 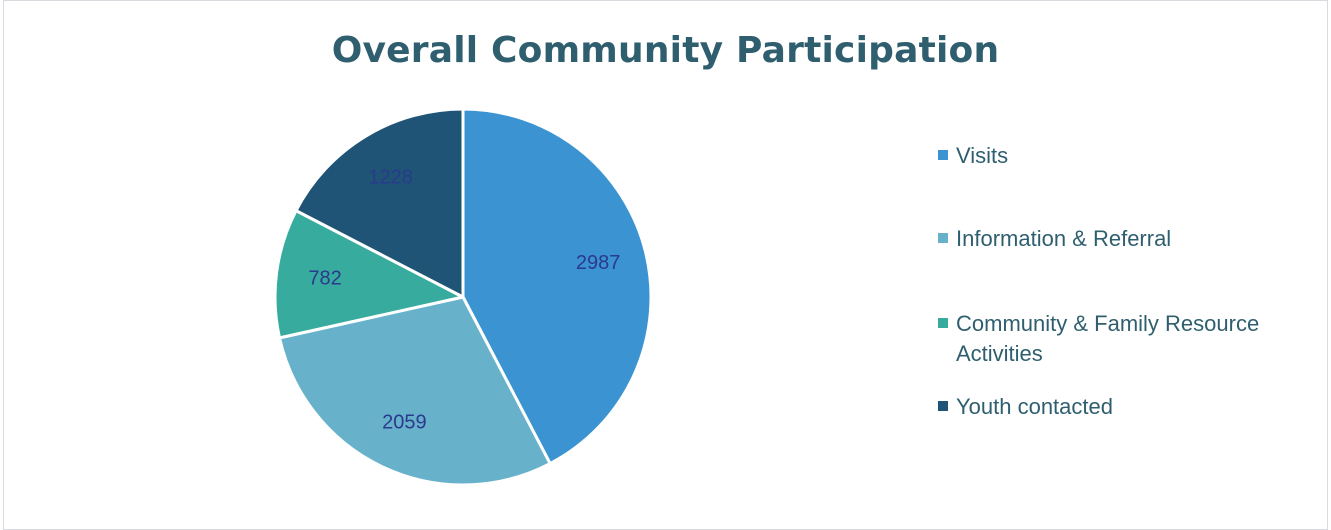 I want to click on legend-label-information-referral: Information & Referral, so click(x=1064, y=238).